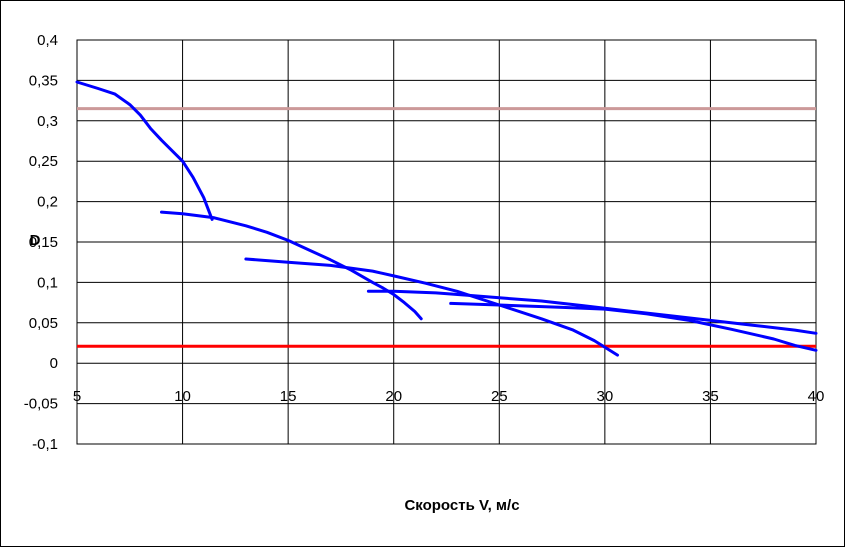  What do you see at coordinates (47, 282) in the screenshot?
I see `y-tick-label: 0,1` at bounding box center [47, 282].